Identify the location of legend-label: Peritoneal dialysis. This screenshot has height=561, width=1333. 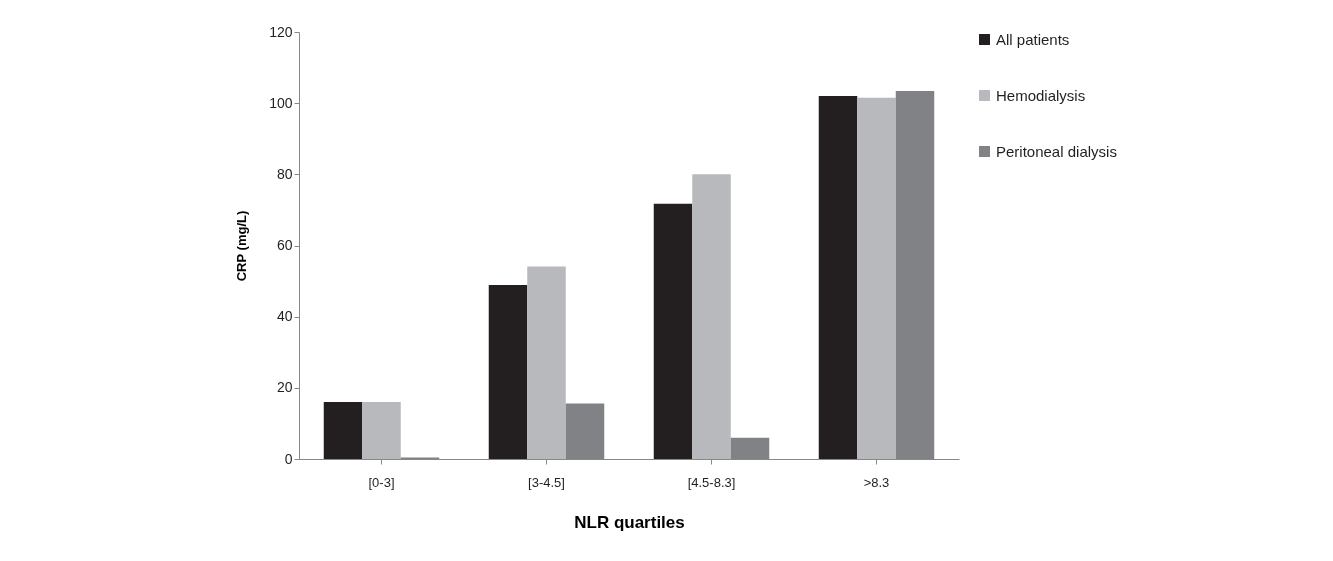
(1056, 151).